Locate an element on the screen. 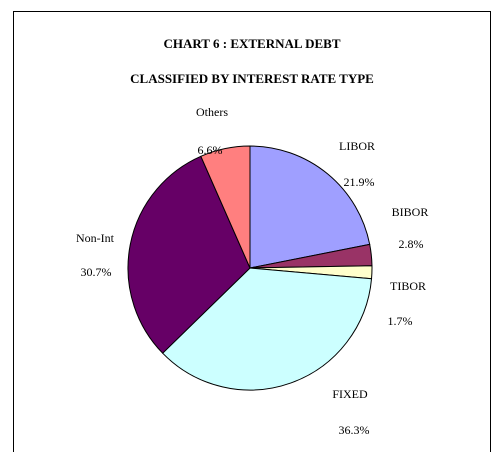 Image resolution: width=502 pixels, height=452 pixels. slice-label-value-others: 6.6% is located at coordinates (210, 150).